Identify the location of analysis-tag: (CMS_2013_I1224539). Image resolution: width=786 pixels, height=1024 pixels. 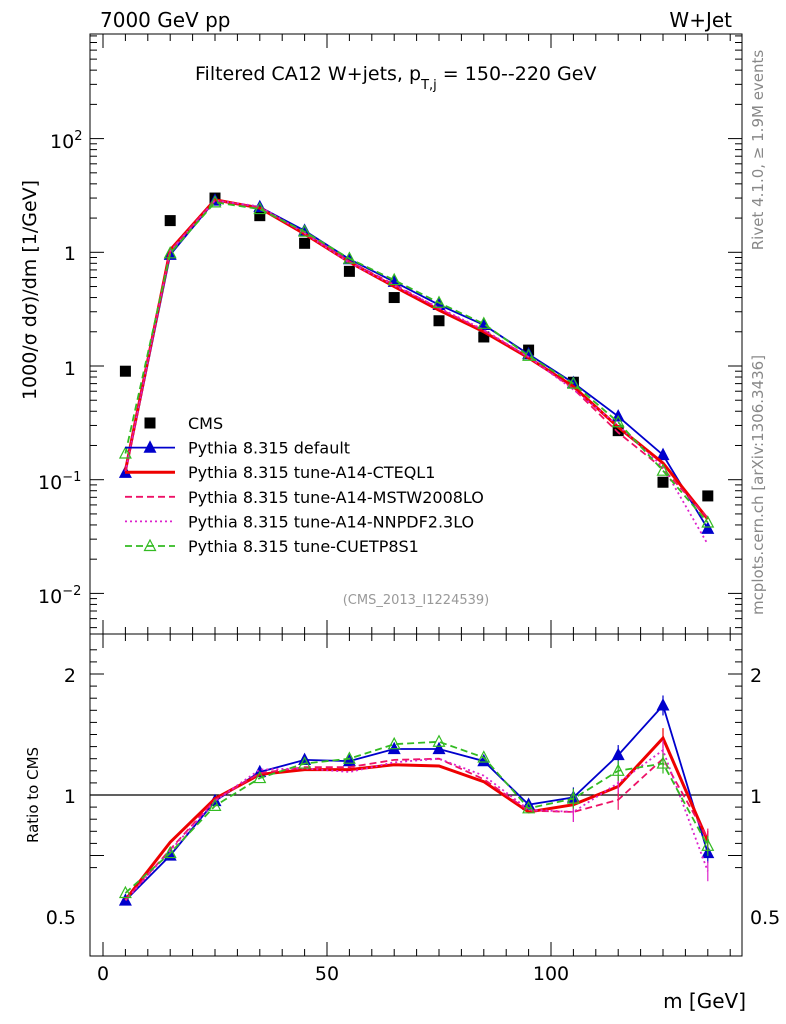
(416, 600).